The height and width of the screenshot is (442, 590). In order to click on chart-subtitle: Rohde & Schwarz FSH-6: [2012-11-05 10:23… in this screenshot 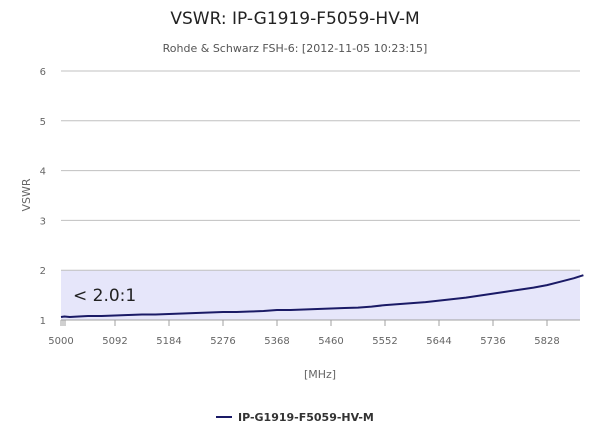, I will do `click(295, 48)`.